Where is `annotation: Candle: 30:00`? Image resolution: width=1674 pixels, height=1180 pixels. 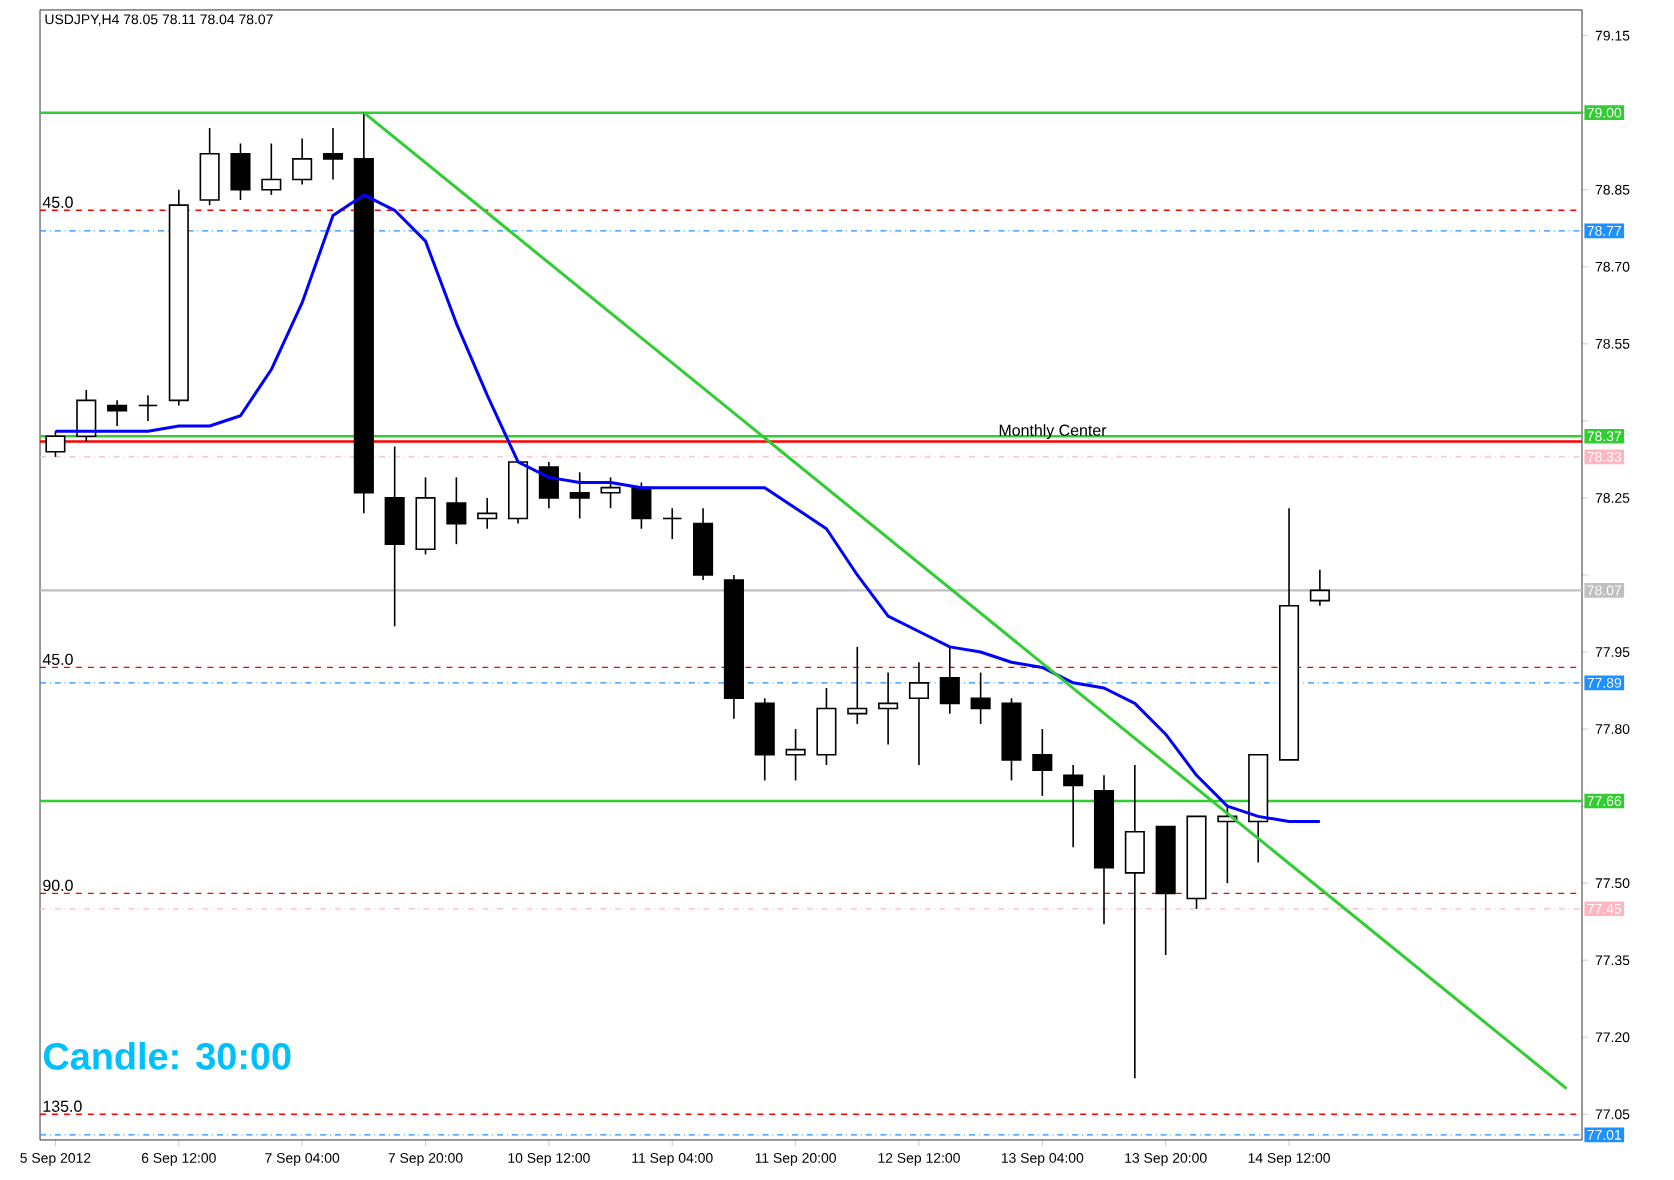 annotation: Candle: 30:00 is located at coordinates (167, 1055).